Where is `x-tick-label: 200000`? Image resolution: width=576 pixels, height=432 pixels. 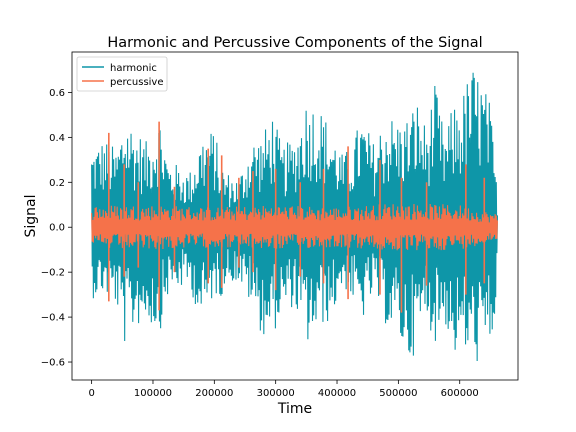 x-tick-label: 200000 is located at coordinates (214, 393).